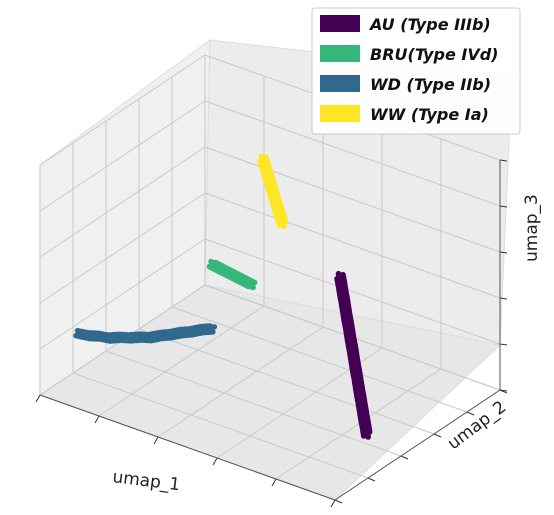  Describe the element at coordinates (340, 53) in the screenshot. I see `legend-swatch-bru` at that location.